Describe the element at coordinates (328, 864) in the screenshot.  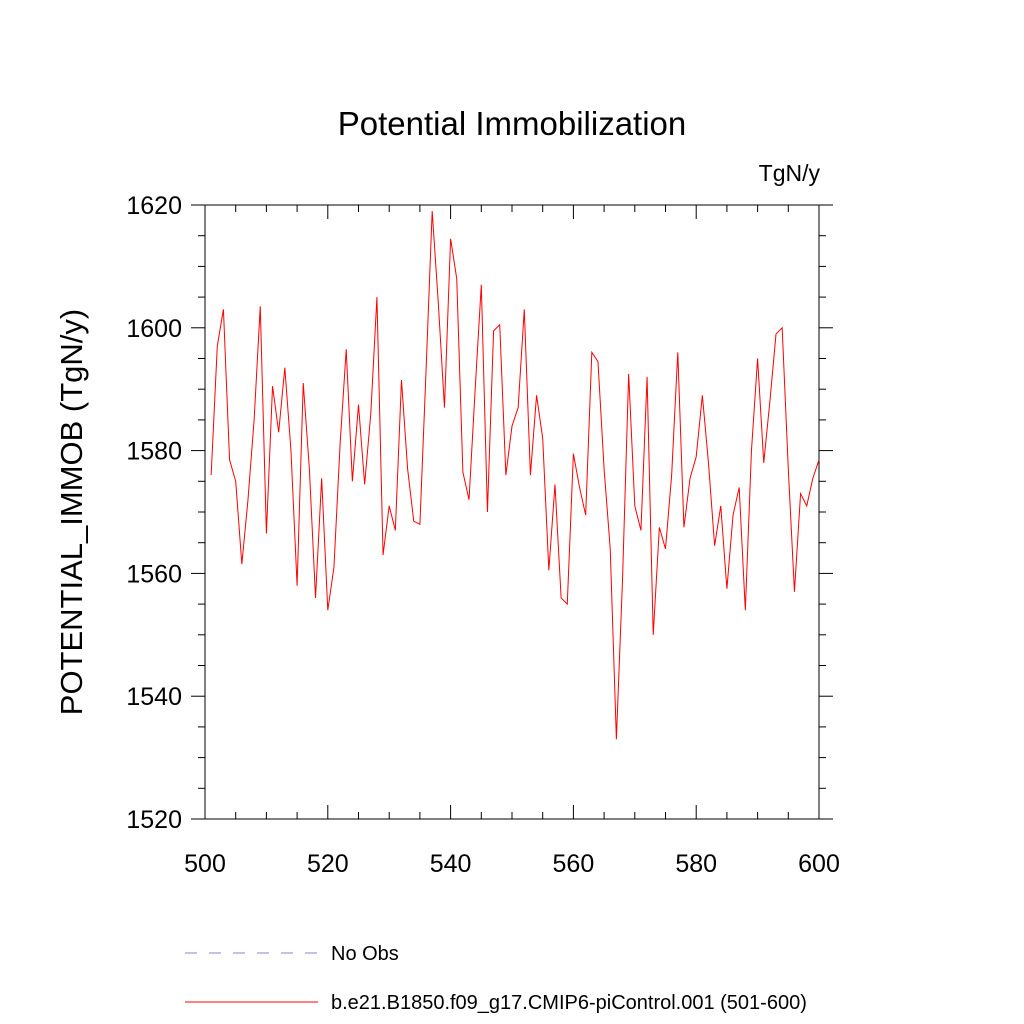
I see `x-tick-label: 520` at that location.